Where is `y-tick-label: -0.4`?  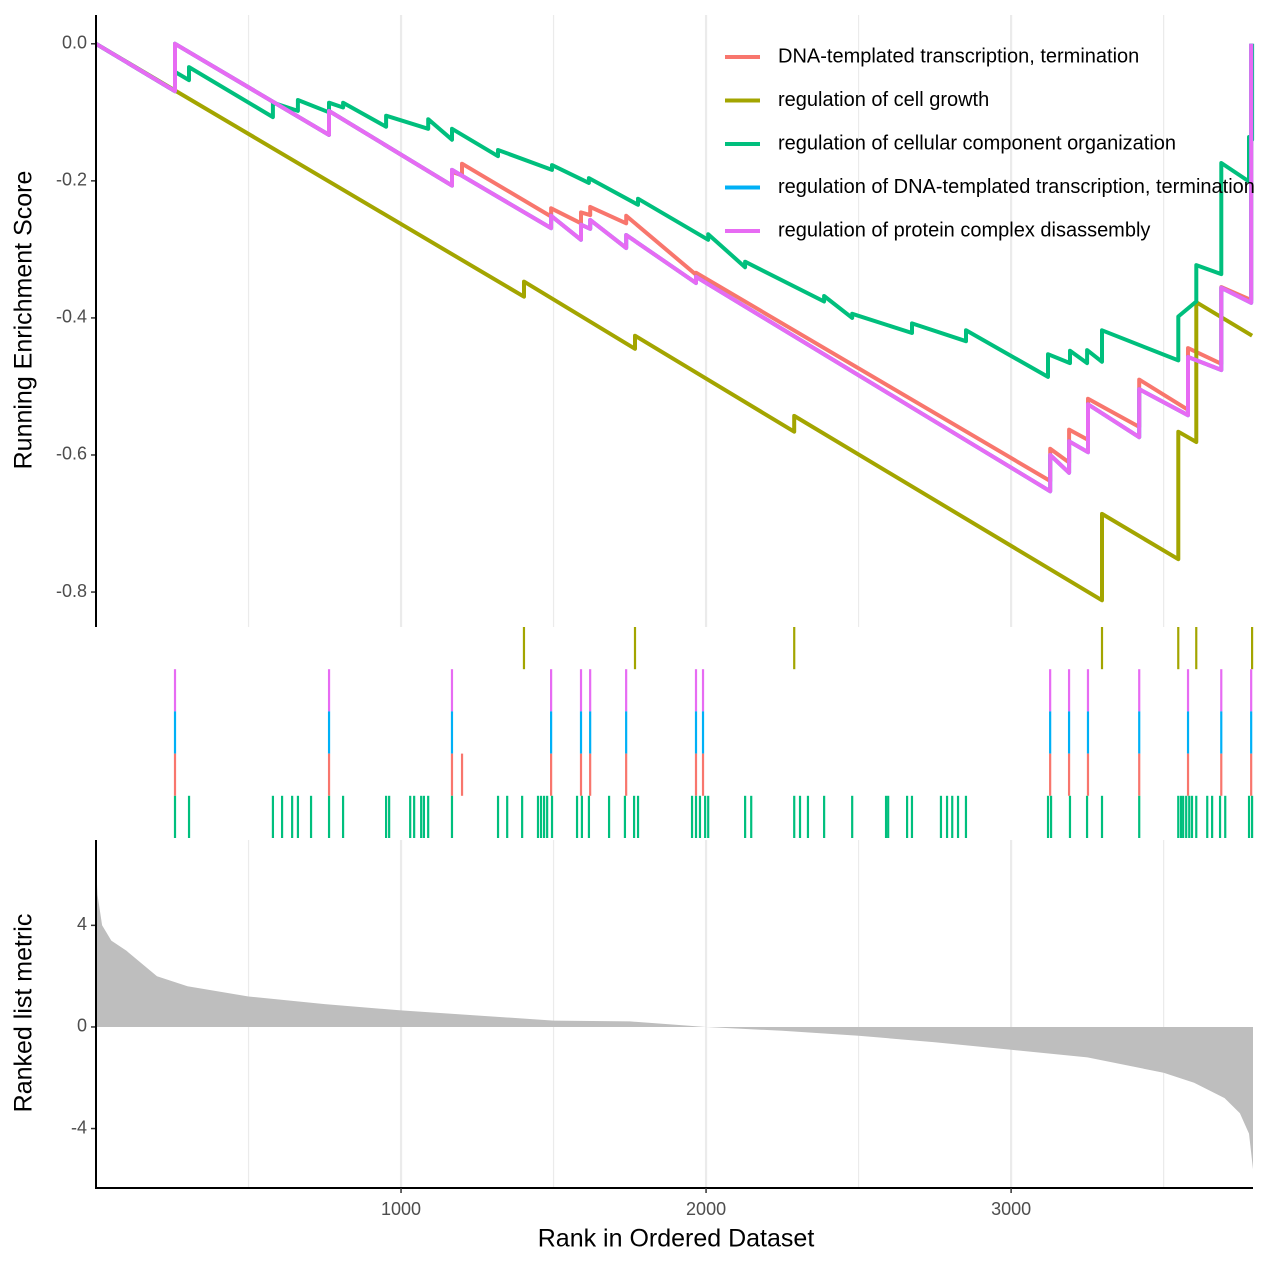
y-tick-label: -0.4 is located at coordinates (71, 317).